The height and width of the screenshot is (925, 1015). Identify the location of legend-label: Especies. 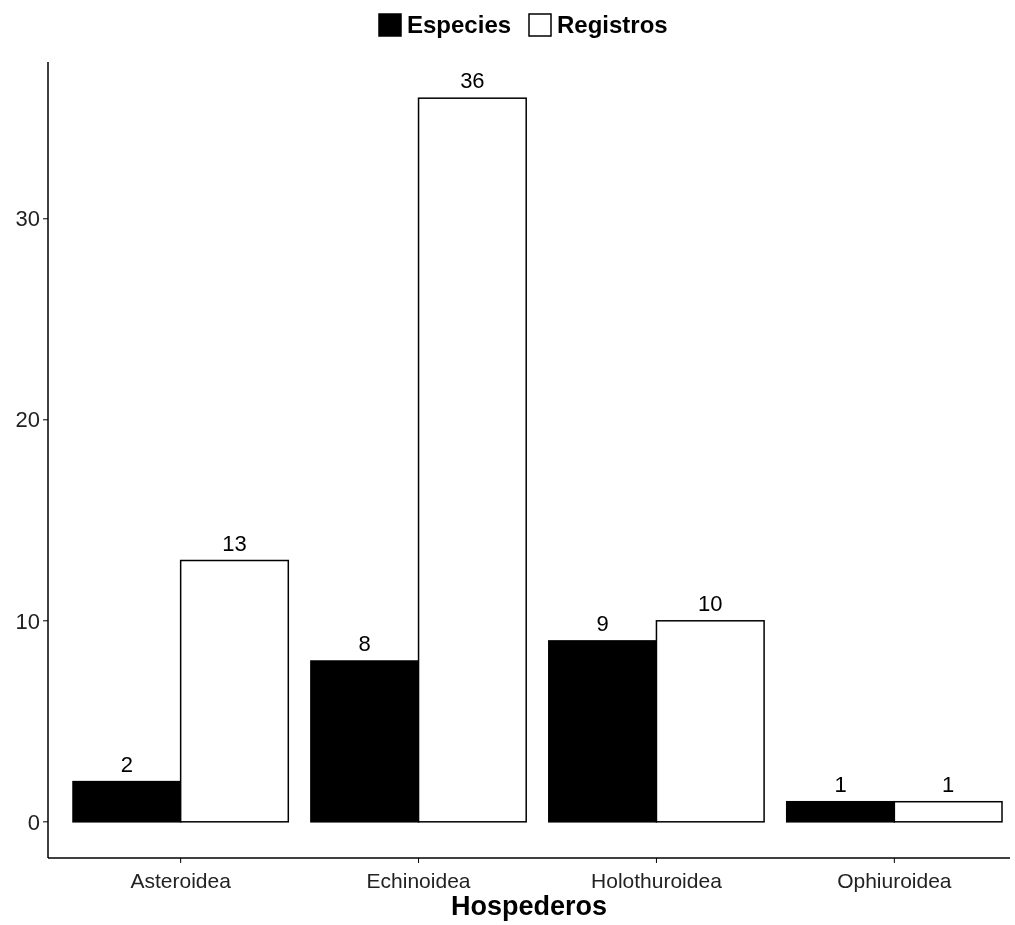
(459, 25).